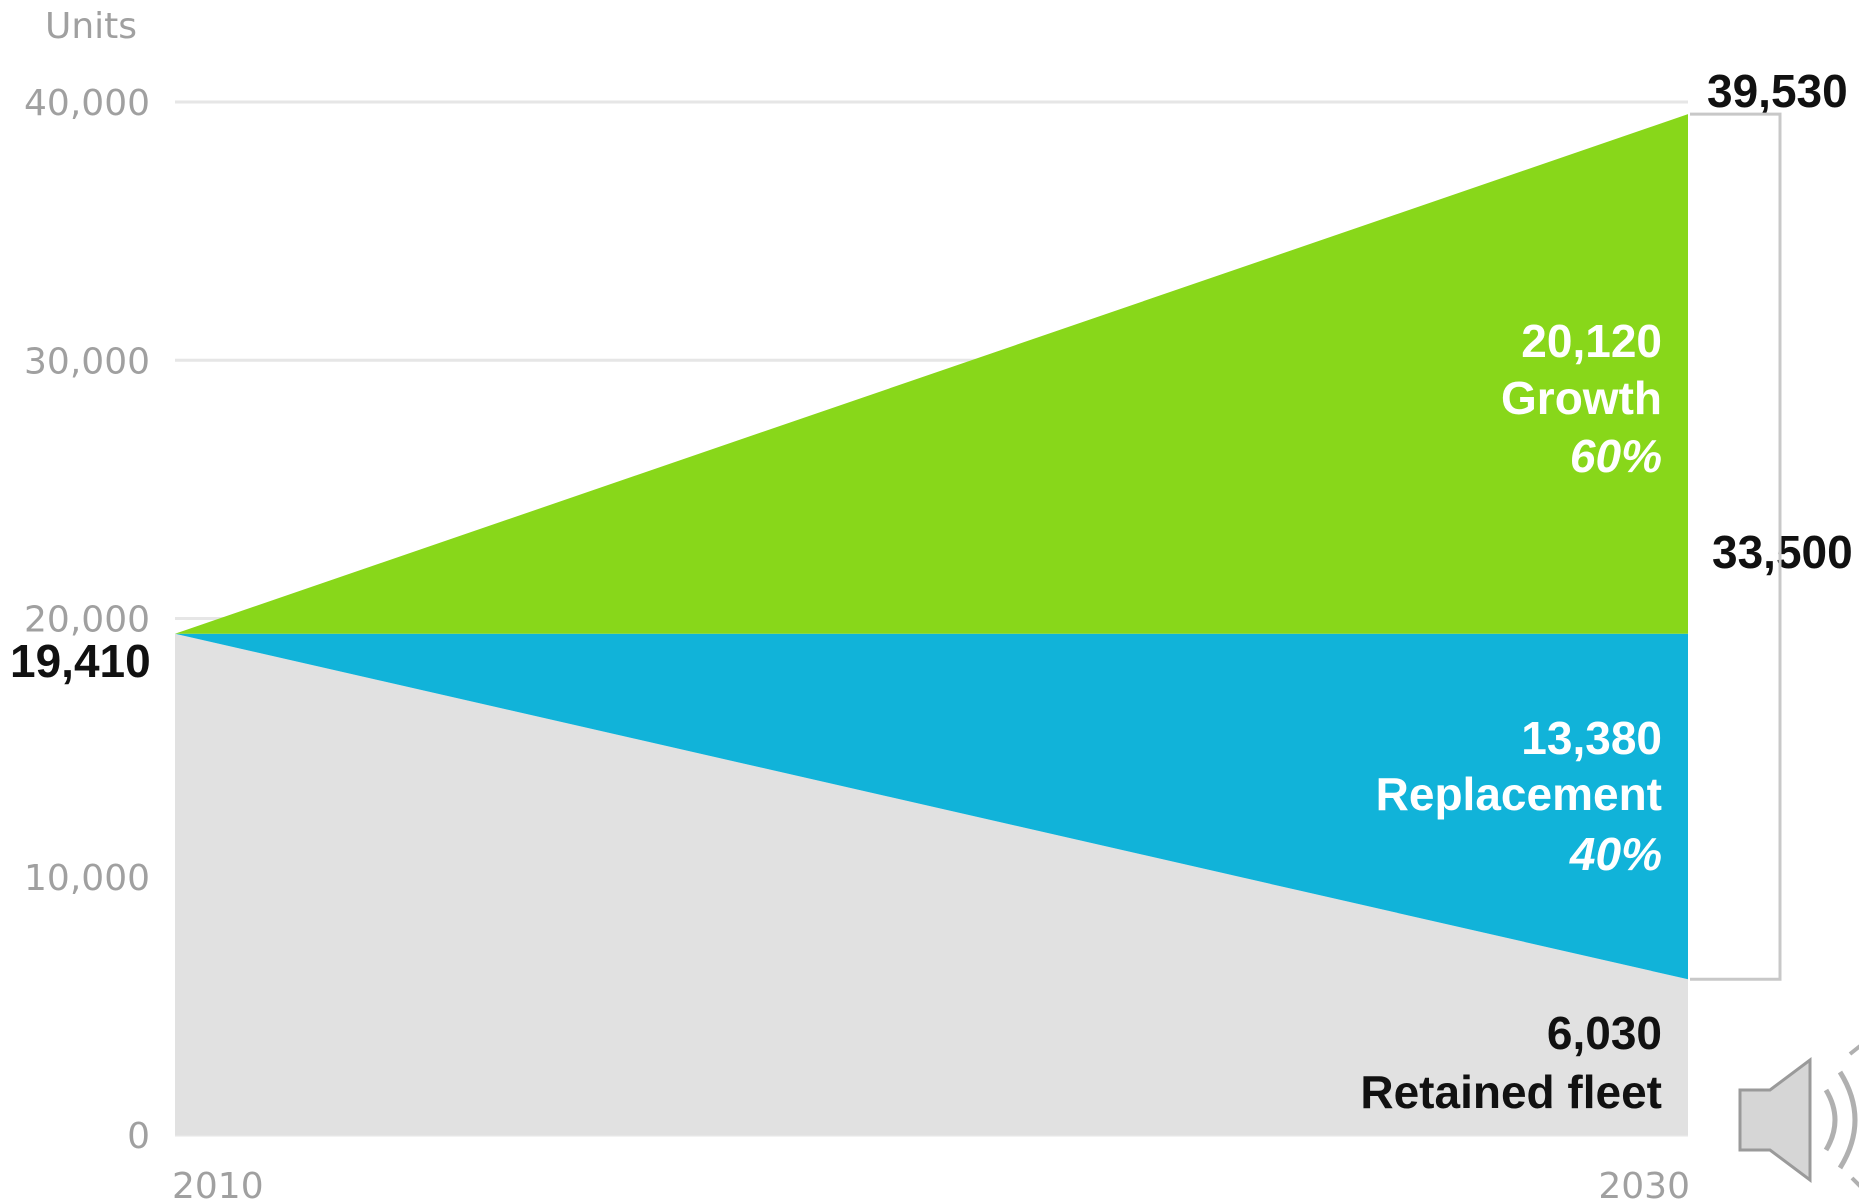 The image size is (1859, 1201). Describe the element at coordinates (80, 661) in the screenshot. I see `start-total-label: 19,410` at that location.